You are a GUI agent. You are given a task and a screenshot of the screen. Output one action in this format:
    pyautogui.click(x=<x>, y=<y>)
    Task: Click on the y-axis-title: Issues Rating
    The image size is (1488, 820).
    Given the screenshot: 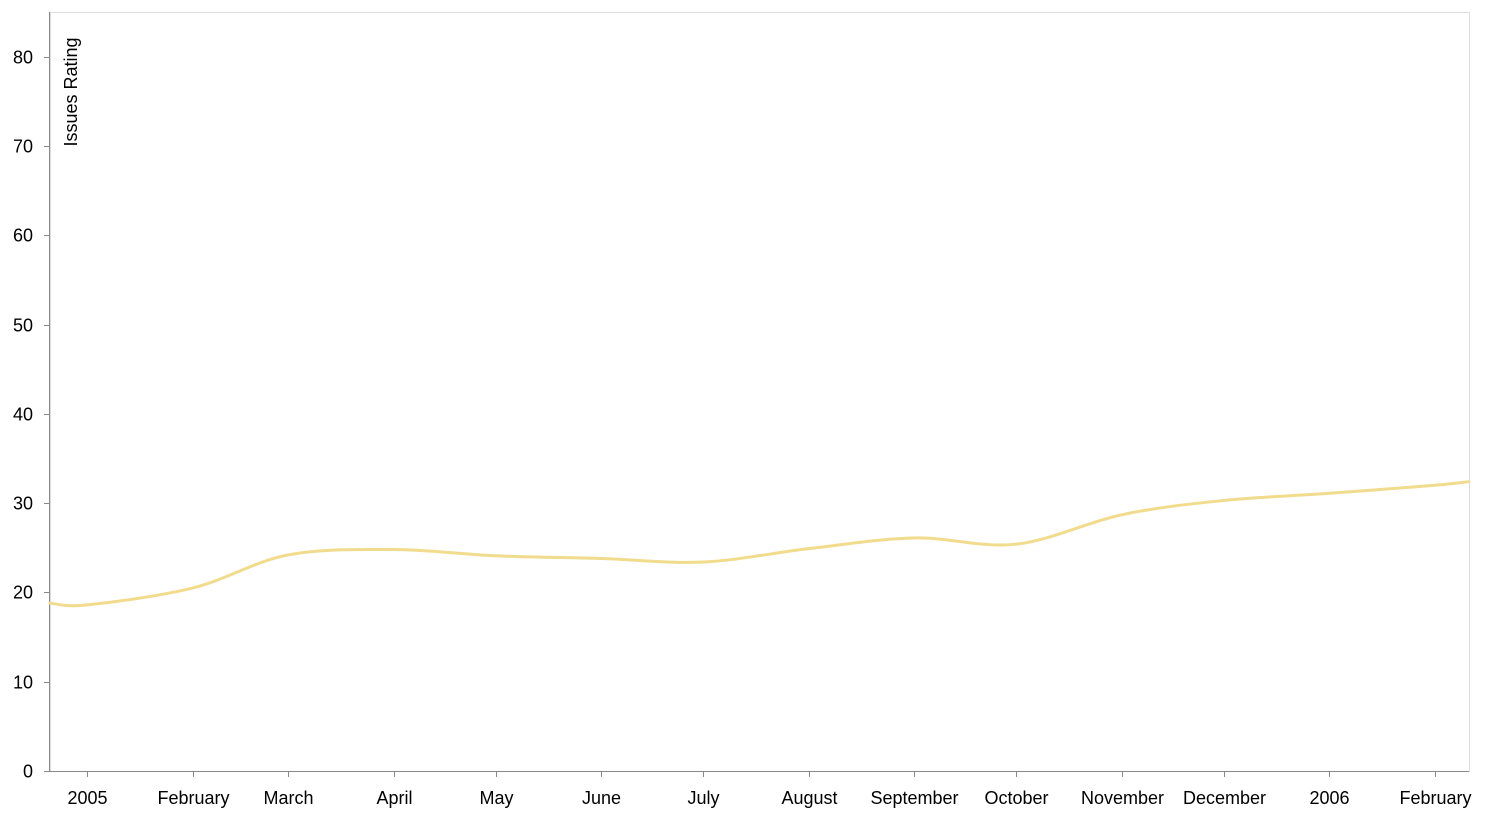 What is the action you would take?
    pyautogui.click(x=71, y=91)
    